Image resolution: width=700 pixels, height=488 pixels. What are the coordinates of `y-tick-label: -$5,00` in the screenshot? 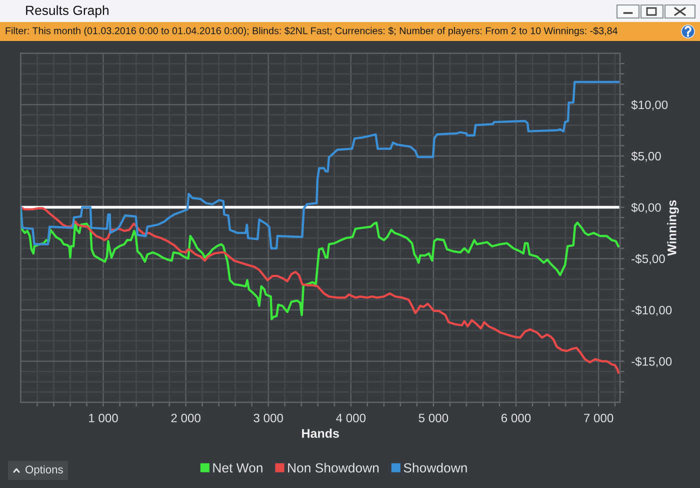 It's located at (648, 259).